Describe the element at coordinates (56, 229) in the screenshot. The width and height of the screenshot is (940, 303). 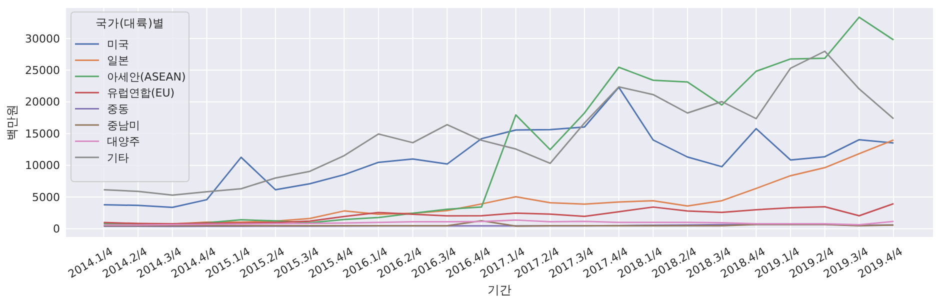
I see `y-tick-label: 0` at that location.